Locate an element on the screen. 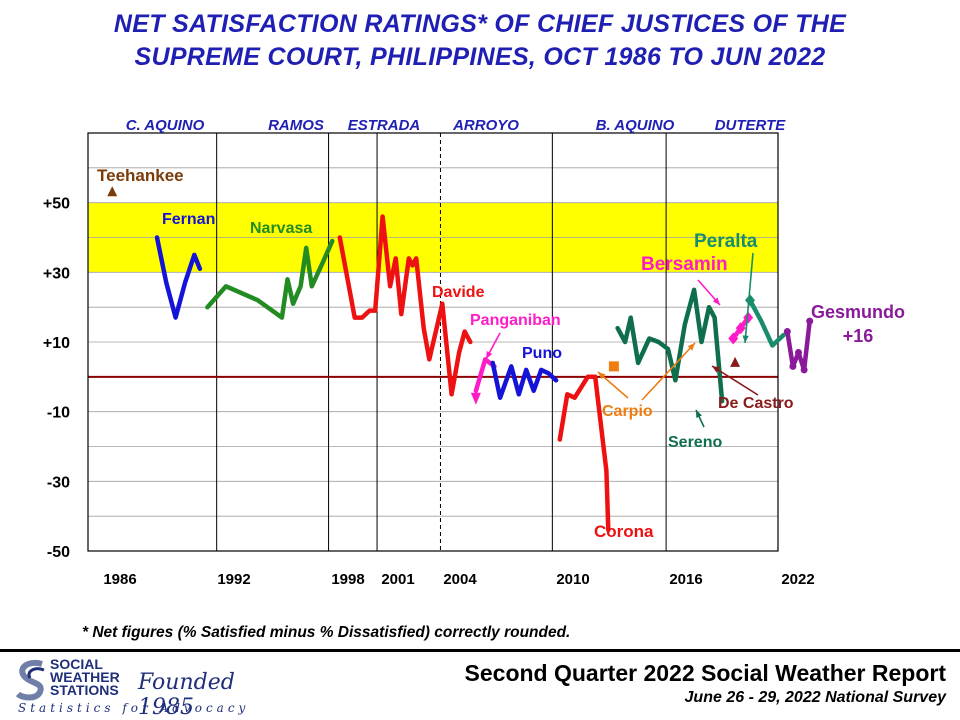 This screenshot has height=720, width=960. series-peralta-marker is located at coordinates (750, 300).